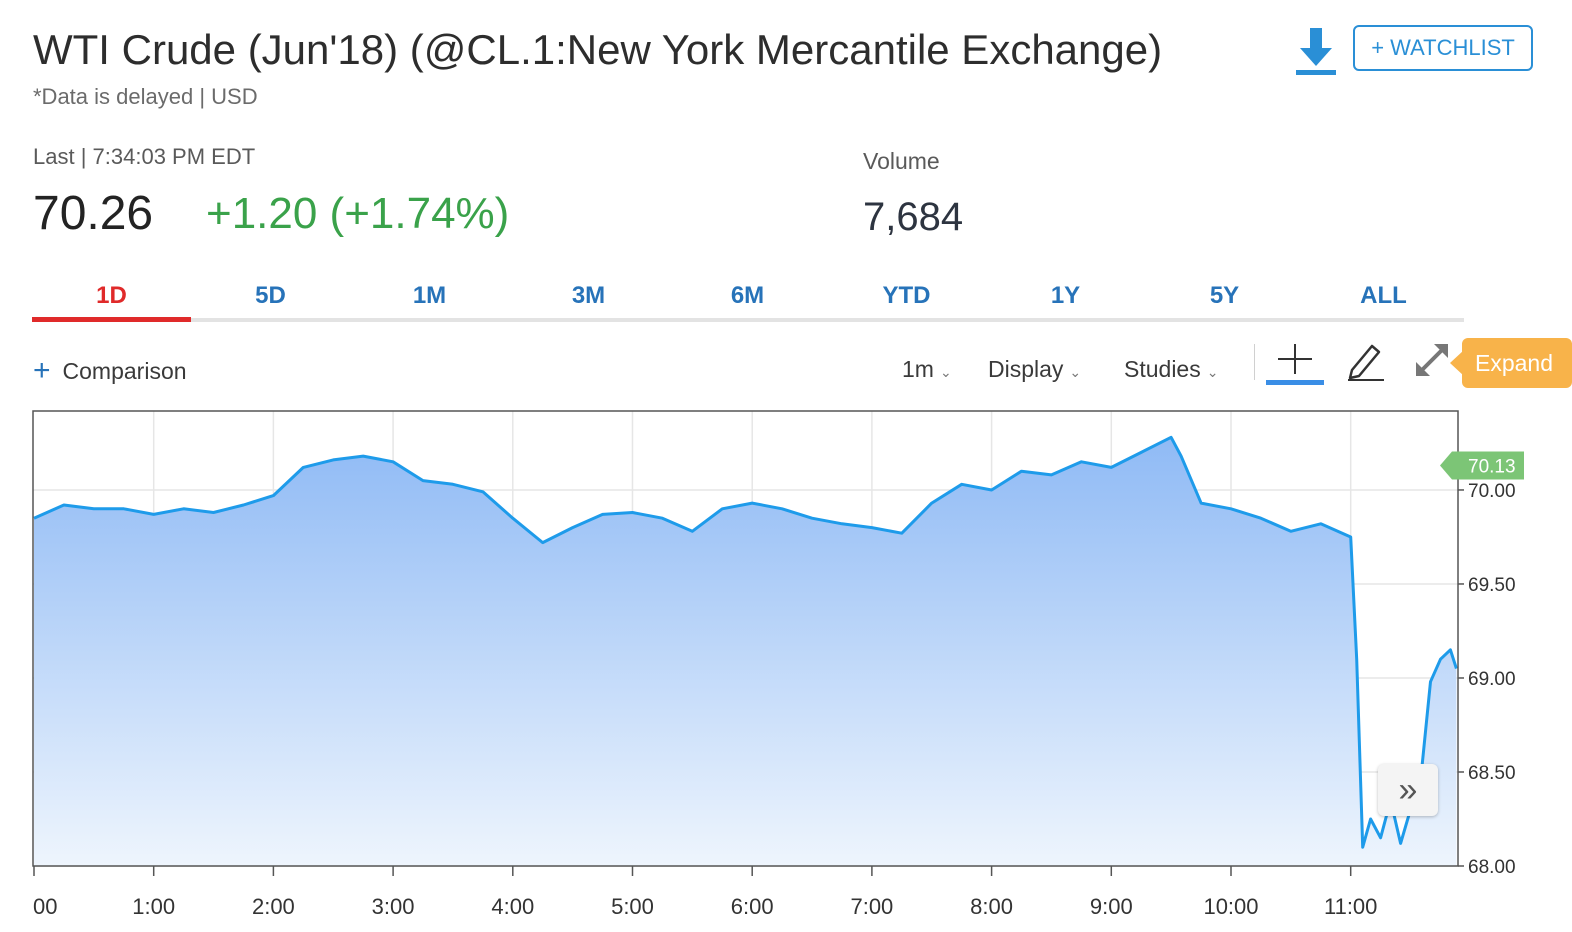  What do you see at coordinates (588, 295) in the screenshot?
I see `tab-3m: 3M` at bounding box center [588, 295].